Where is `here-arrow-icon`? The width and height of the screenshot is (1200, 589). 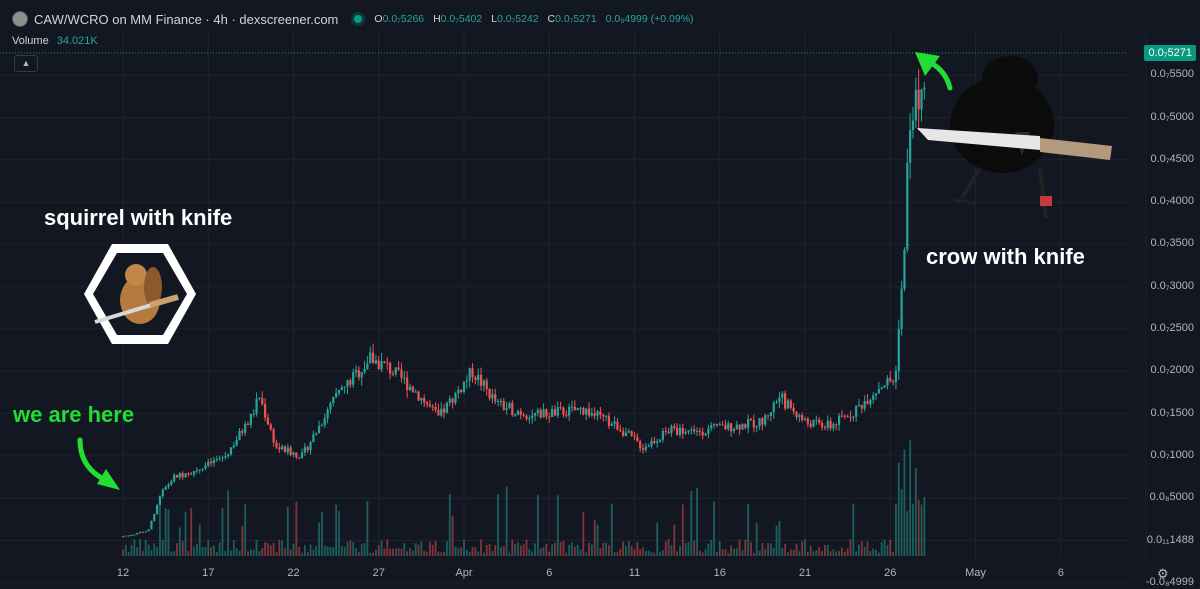 here-arrow-icon is located at coordinates (98, 463).